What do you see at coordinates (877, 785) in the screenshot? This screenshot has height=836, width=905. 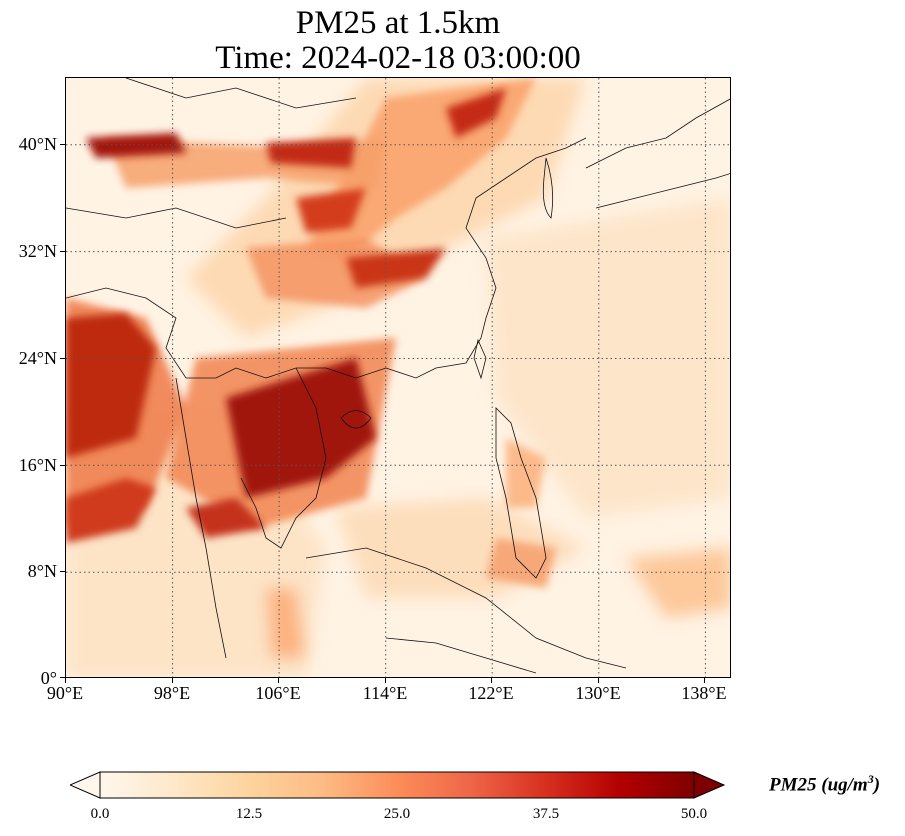 I see `colorbar-label-close: )` at bounding box center [877, 785].